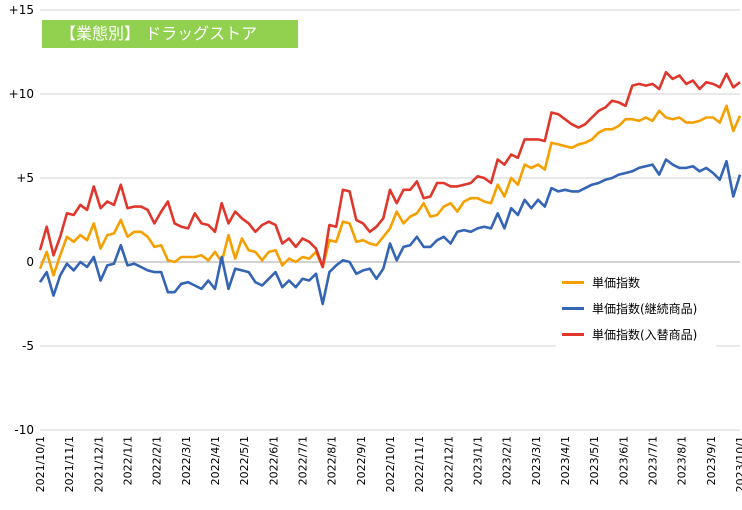 The height and width of the screenshot is (510, 742). I want to click on legend-item-replaced-products: 単価指数(入替商品), so click(629, 334).